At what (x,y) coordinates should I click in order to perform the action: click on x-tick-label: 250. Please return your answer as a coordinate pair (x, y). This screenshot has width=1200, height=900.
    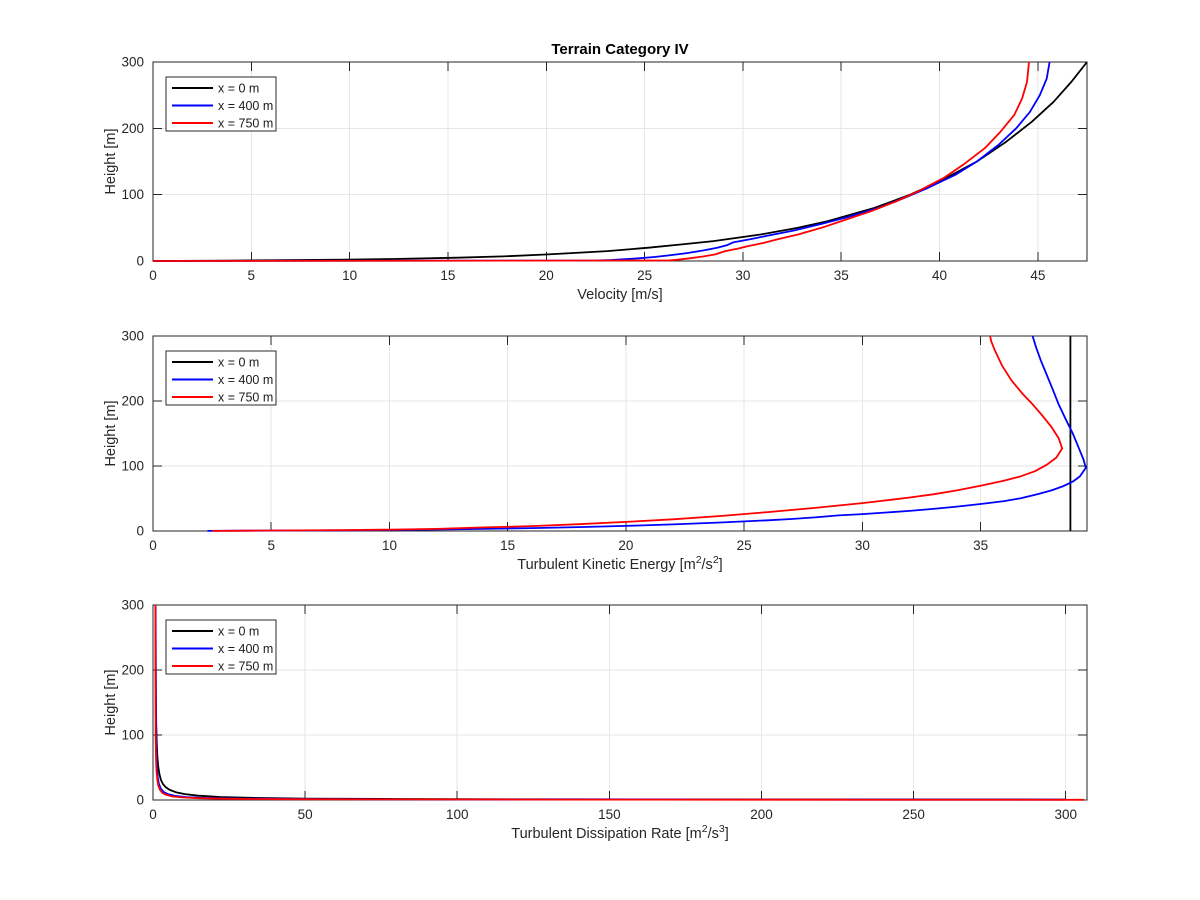
    Looking at the image, I should click on (913, 814).